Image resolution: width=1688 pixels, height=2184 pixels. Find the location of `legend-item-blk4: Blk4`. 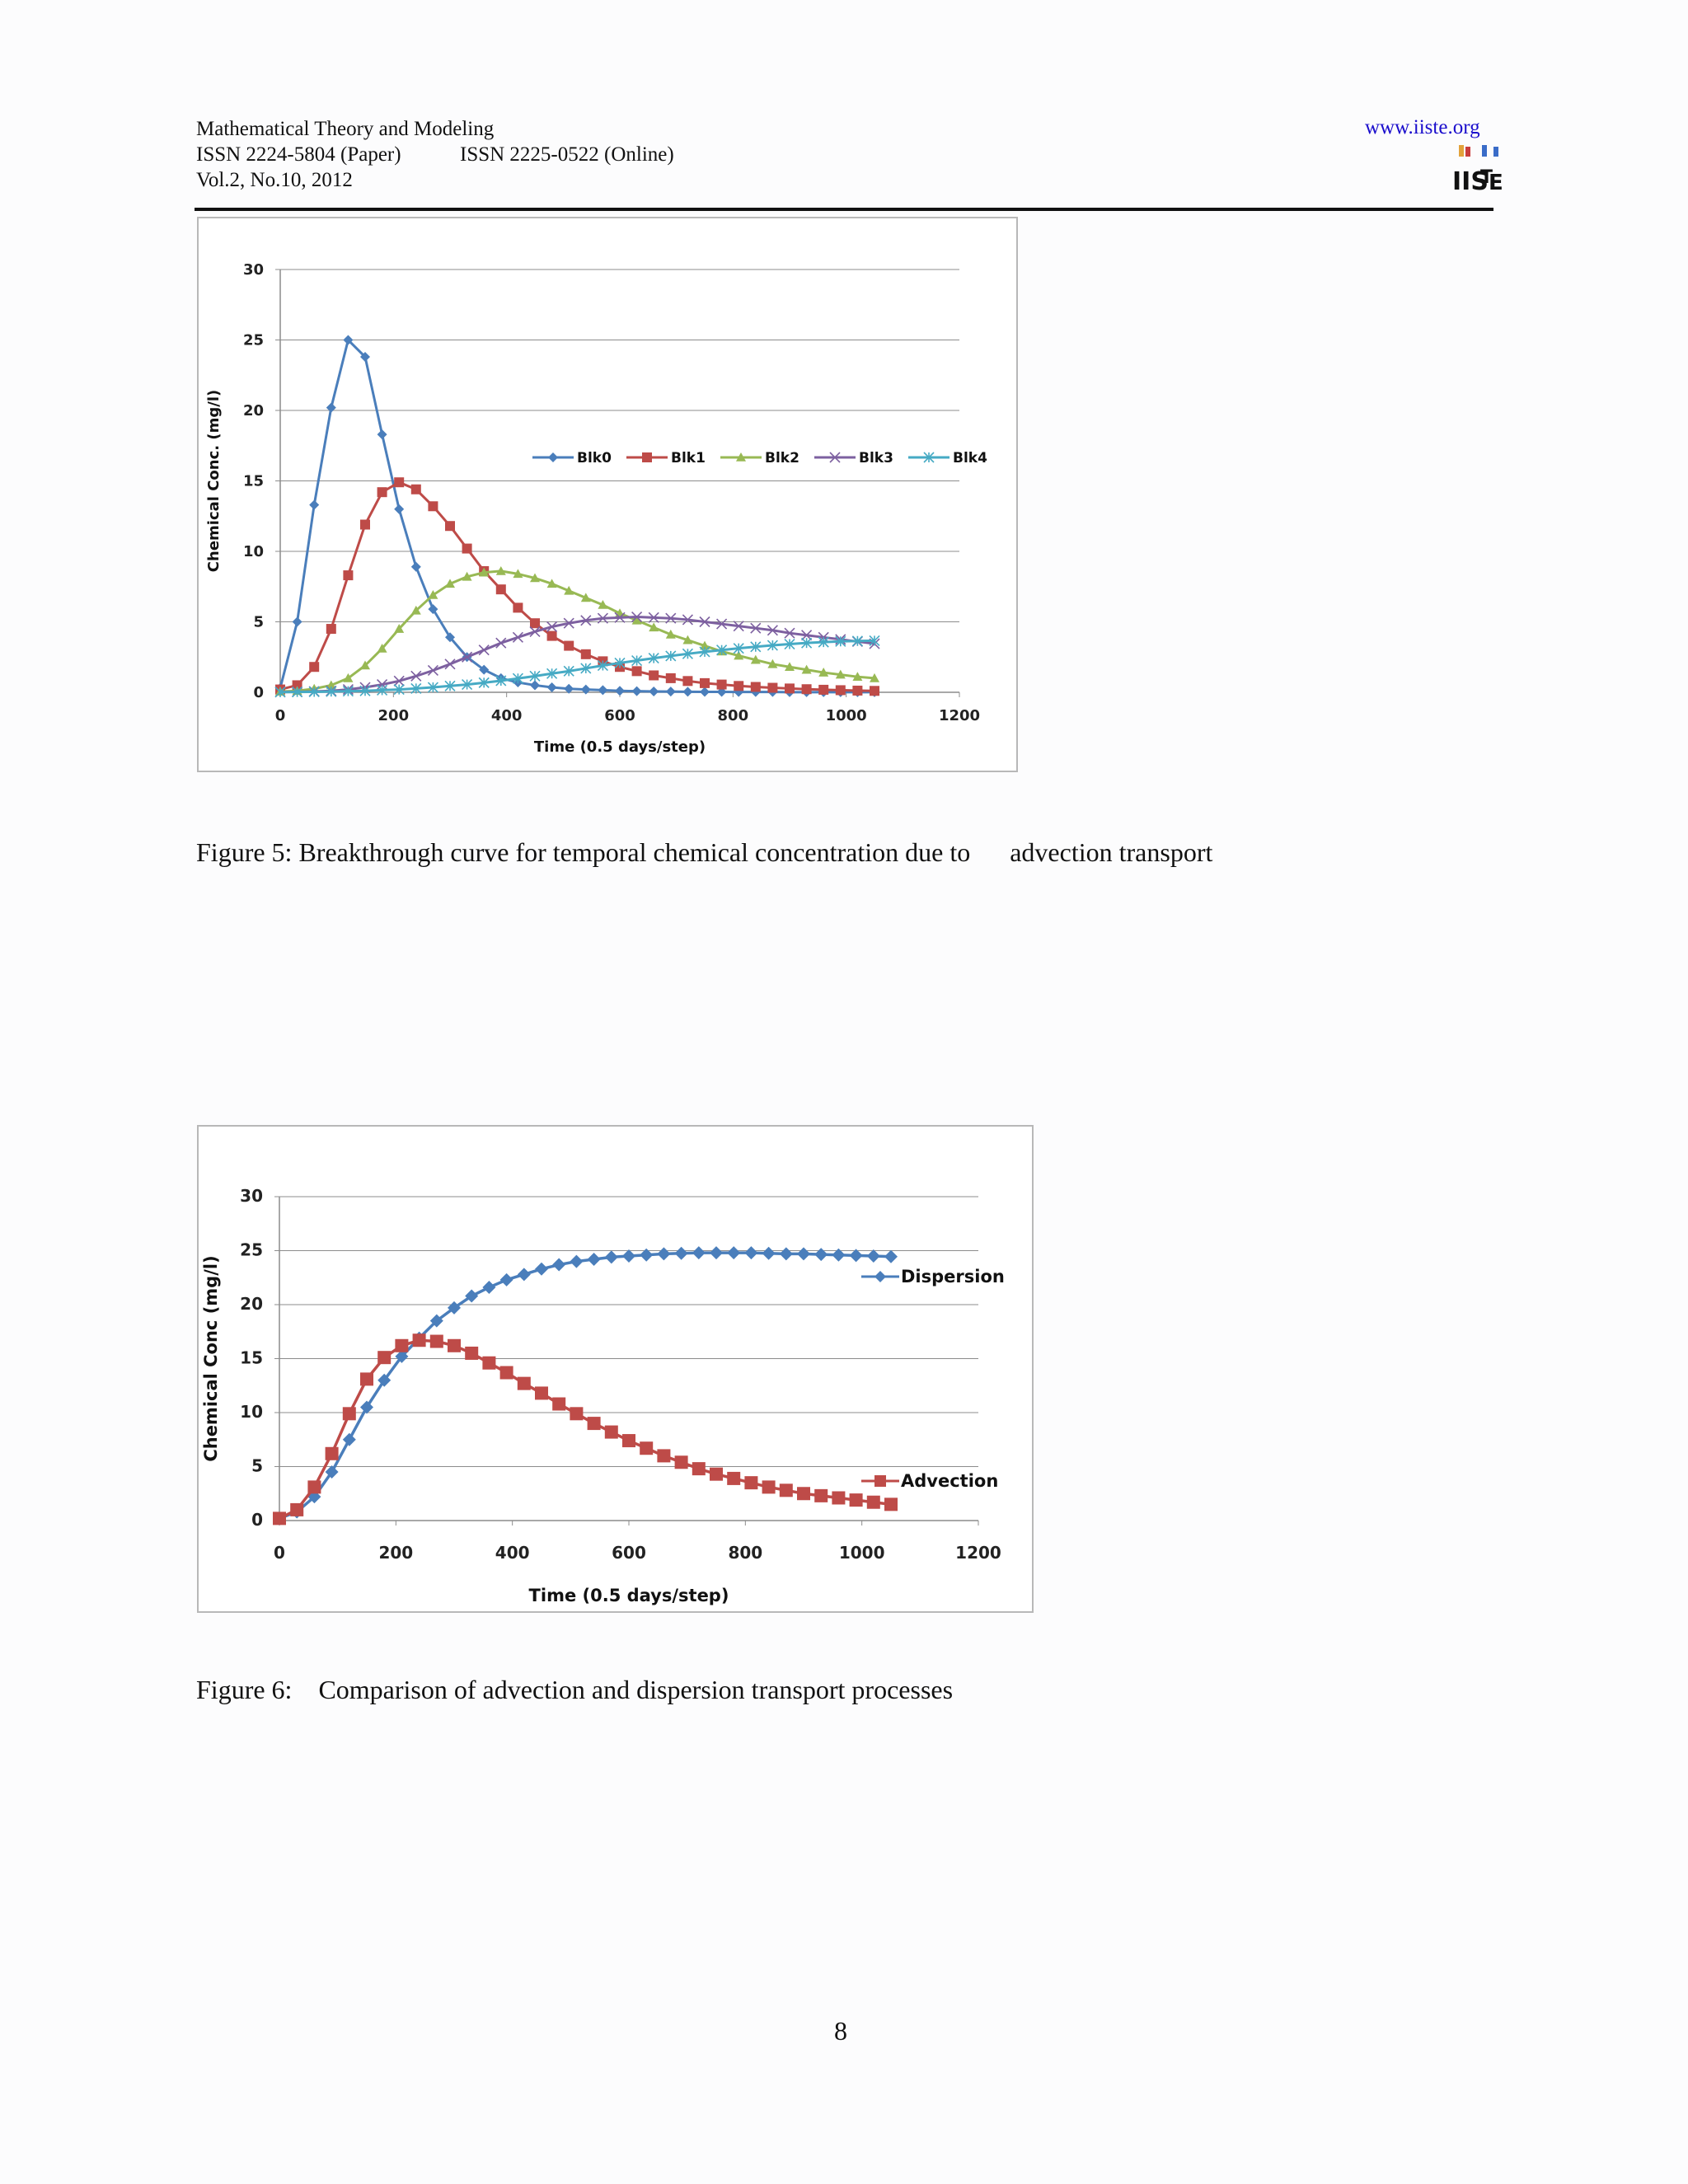

legend-item-blk4: Blk4 is located at coordinates (948, 458).